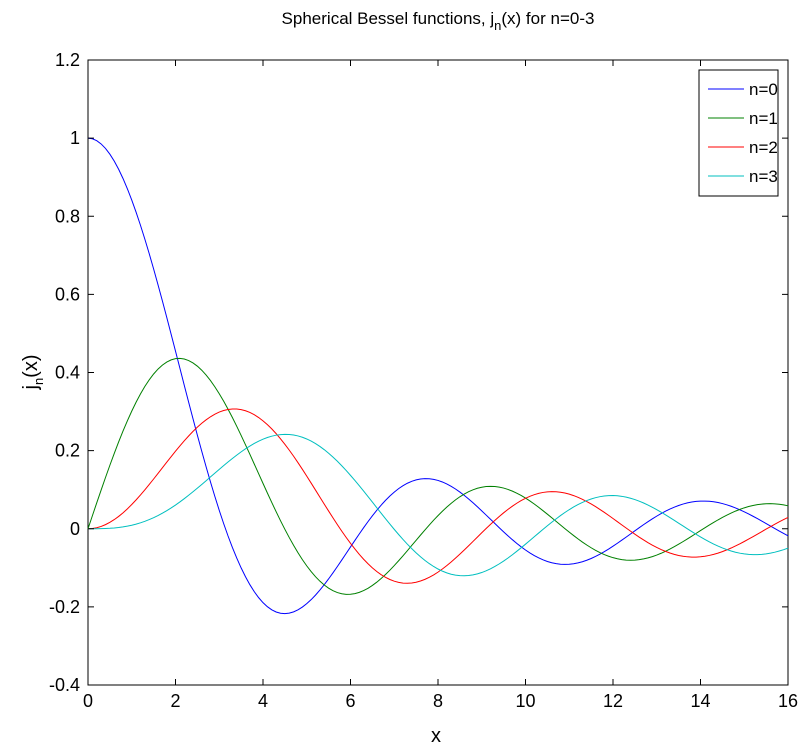 This screenshot has width=807, height=752. Describe the element at coordinates (700, 701) in the screenshot. I see `x-tick-label: 14` at that location.